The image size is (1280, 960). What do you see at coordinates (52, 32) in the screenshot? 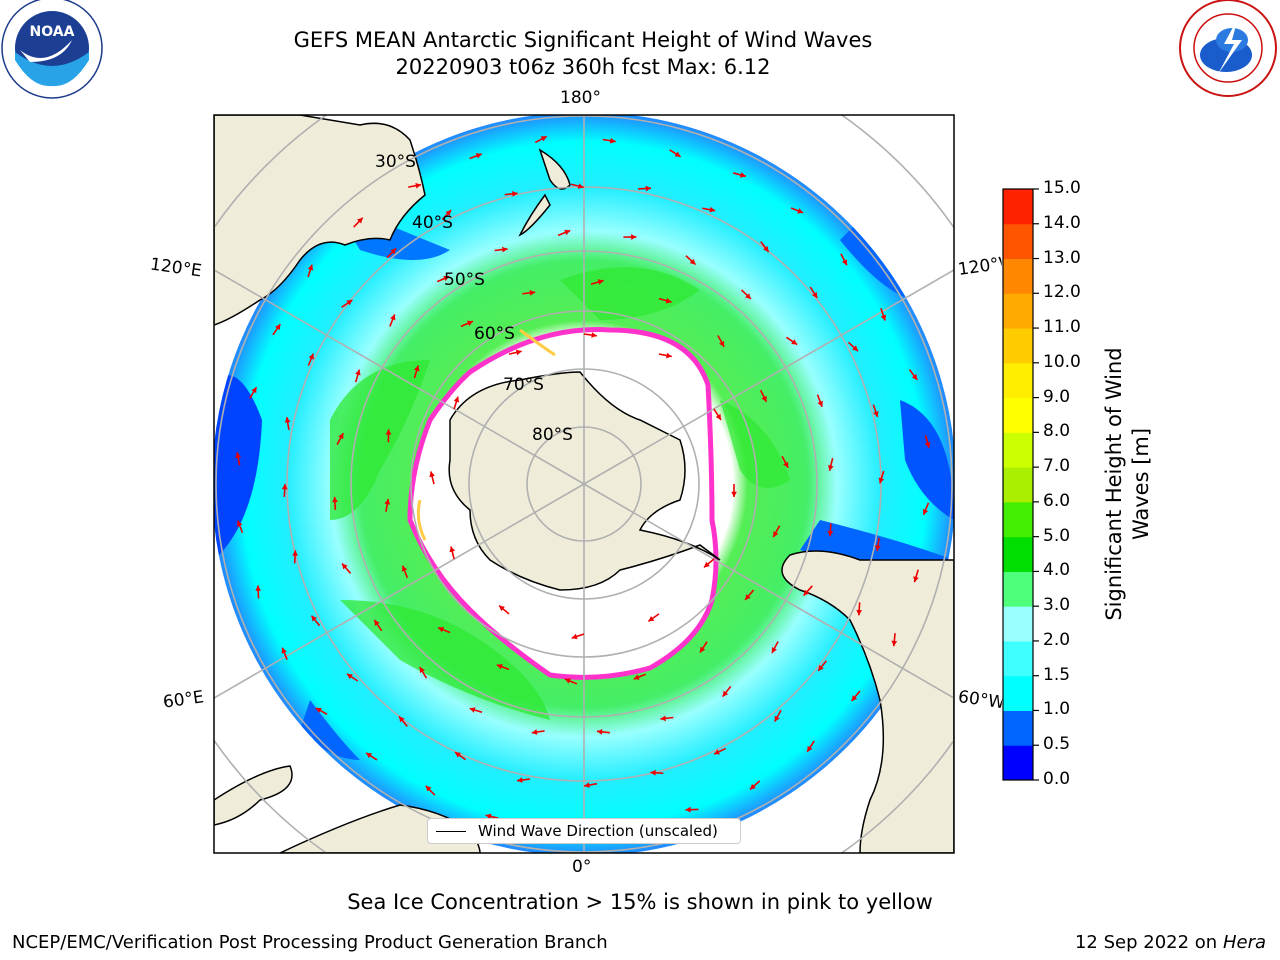
I see `noaa-logo-text: NOAA` at bounding box center [52, 32].